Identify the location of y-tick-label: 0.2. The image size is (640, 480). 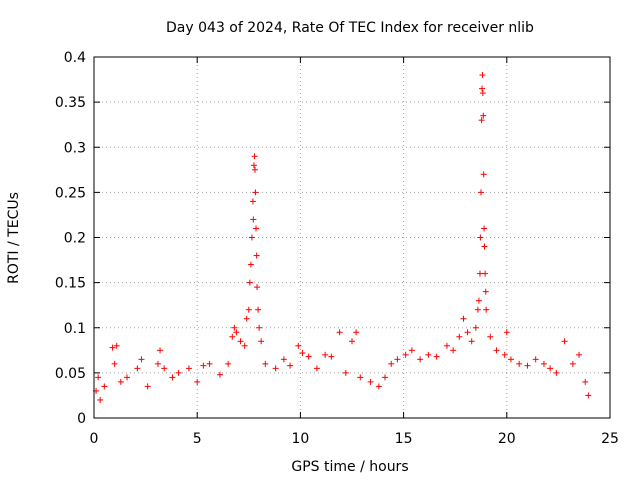
(75, 239).